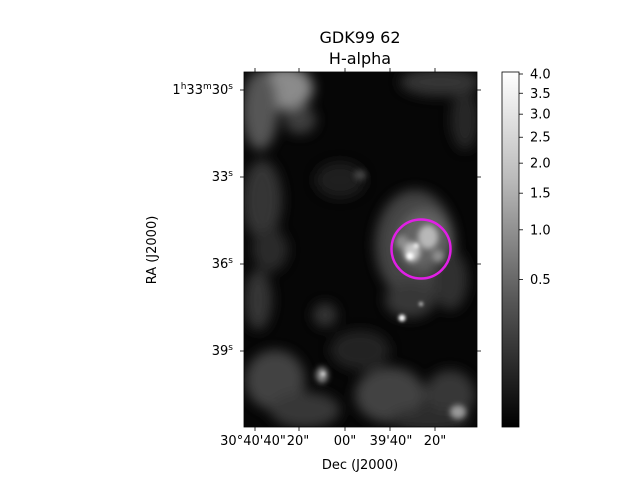  I want to click on colorbar-tick-label: 1.5, so click(540, 194).